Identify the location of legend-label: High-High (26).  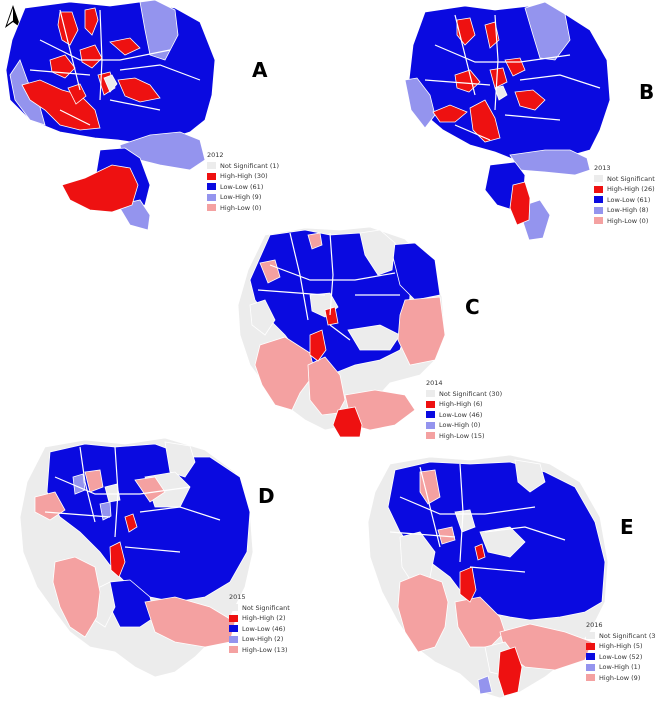
(631, 189).